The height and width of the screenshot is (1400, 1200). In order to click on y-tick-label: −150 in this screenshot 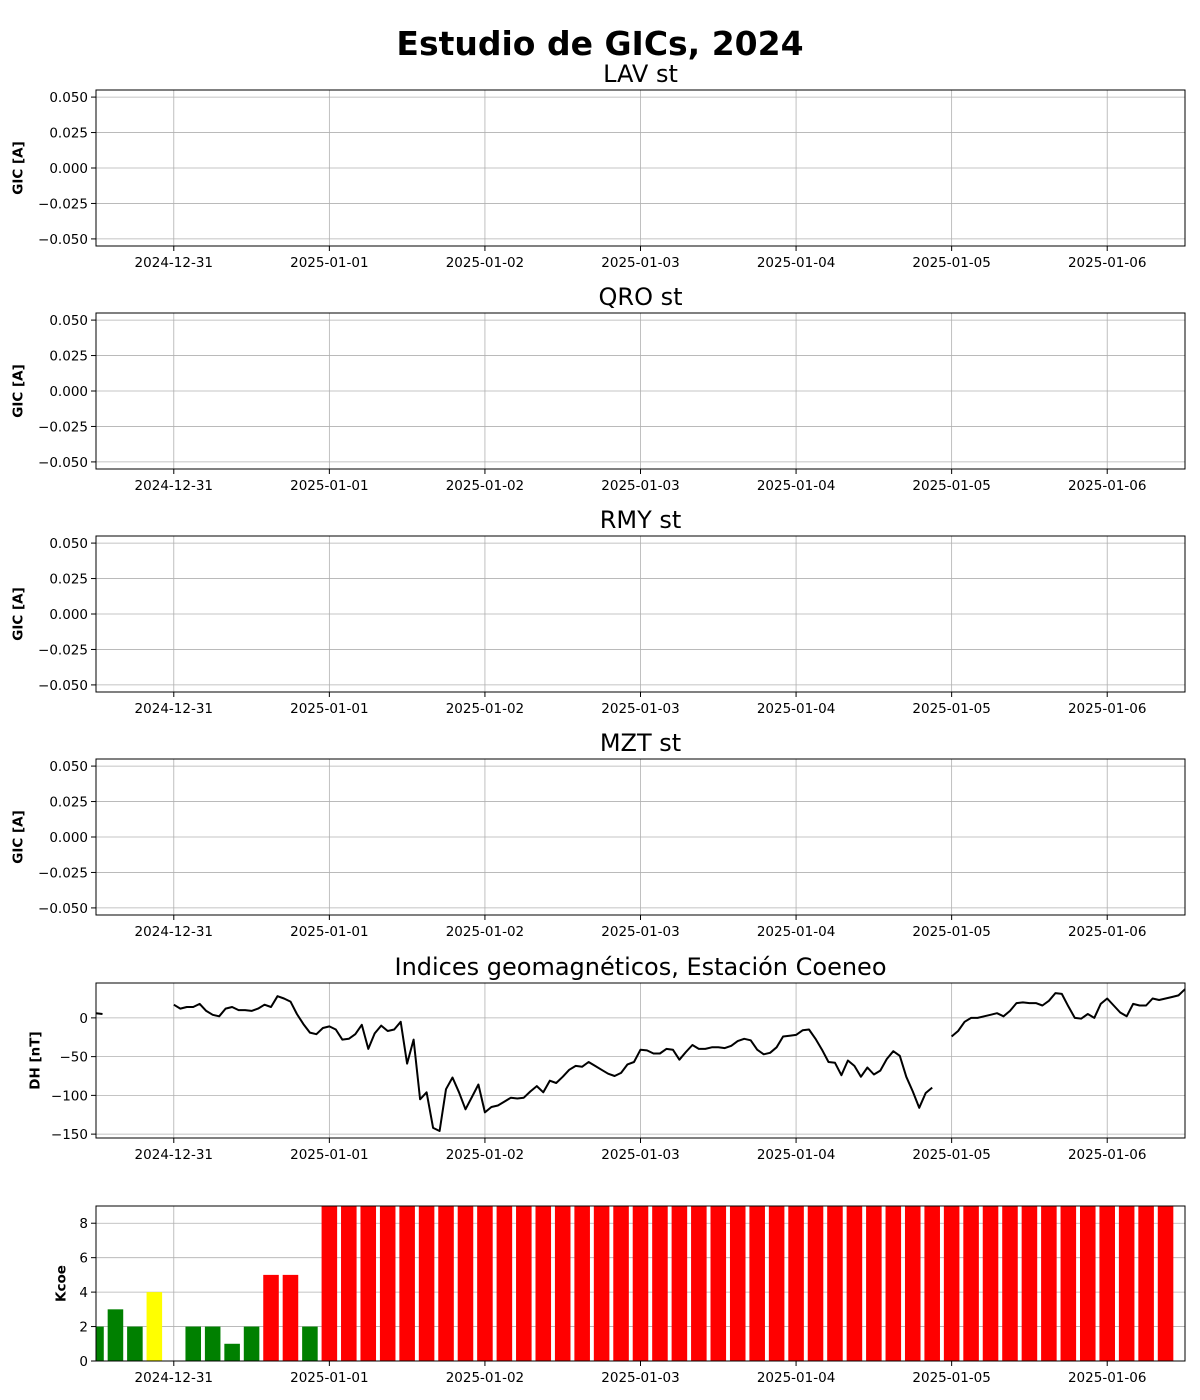, I will do `click(69, 1135)`.